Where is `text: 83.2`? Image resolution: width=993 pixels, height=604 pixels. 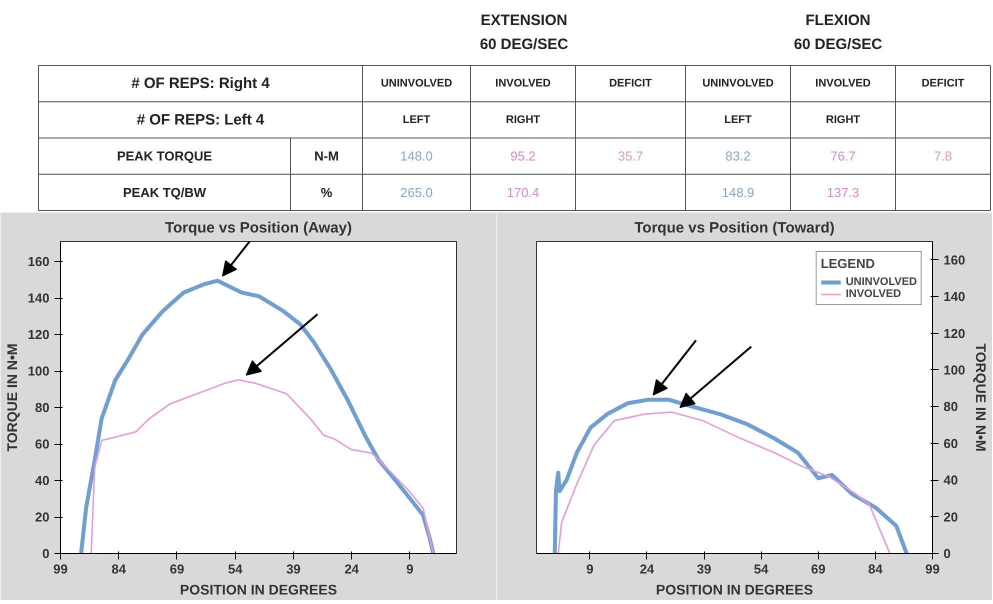 text: 83.2 is located at coordinates (738, 156).